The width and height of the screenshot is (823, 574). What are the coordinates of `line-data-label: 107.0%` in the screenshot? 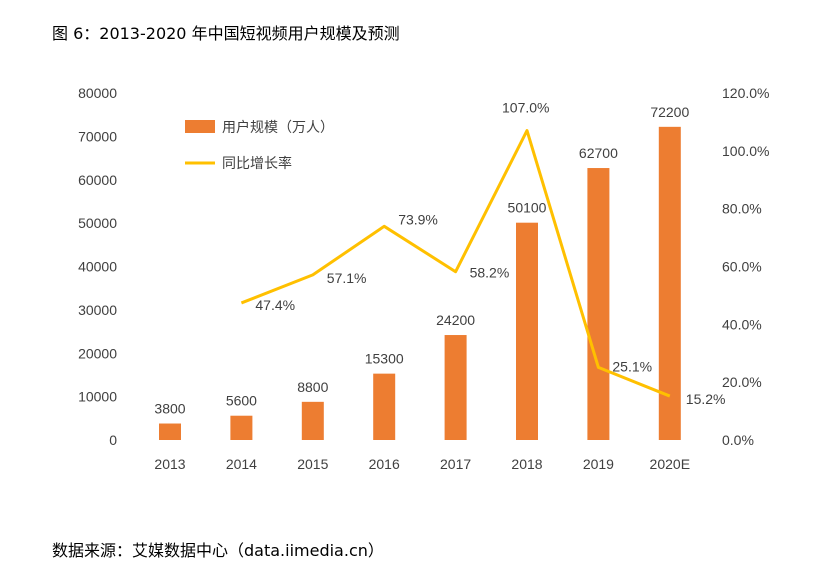 It's located at (525, 108).